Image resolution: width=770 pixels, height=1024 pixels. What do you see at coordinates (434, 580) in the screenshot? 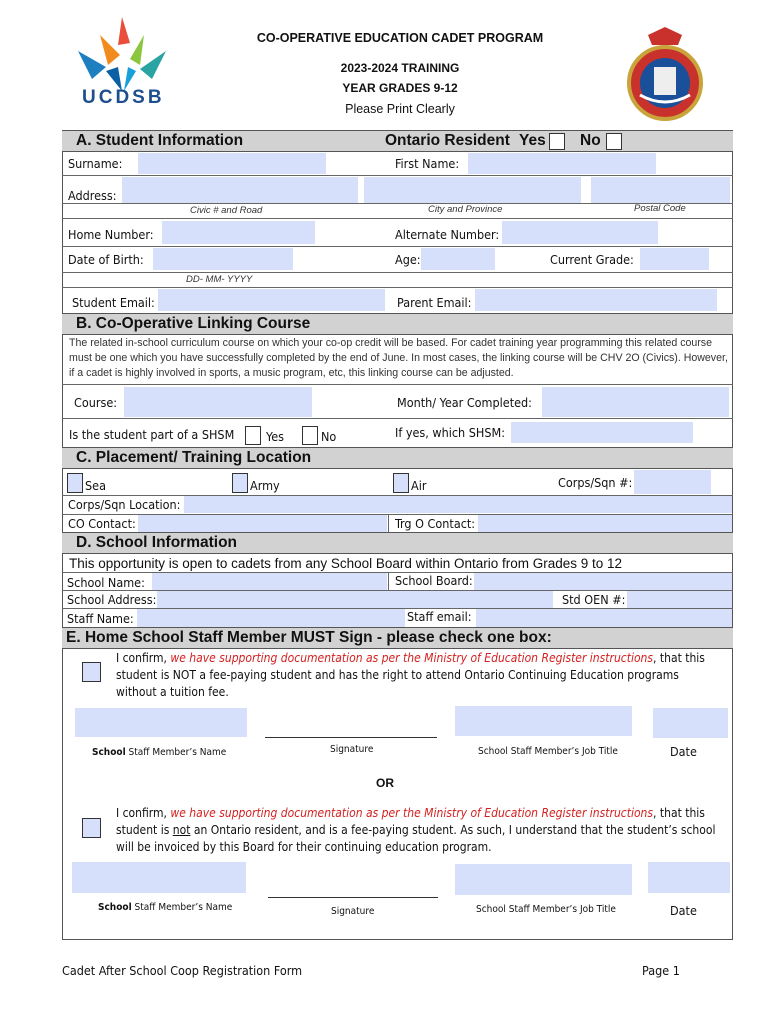
I see `school-board-label: School Board:` at bounding box center [434, 580].